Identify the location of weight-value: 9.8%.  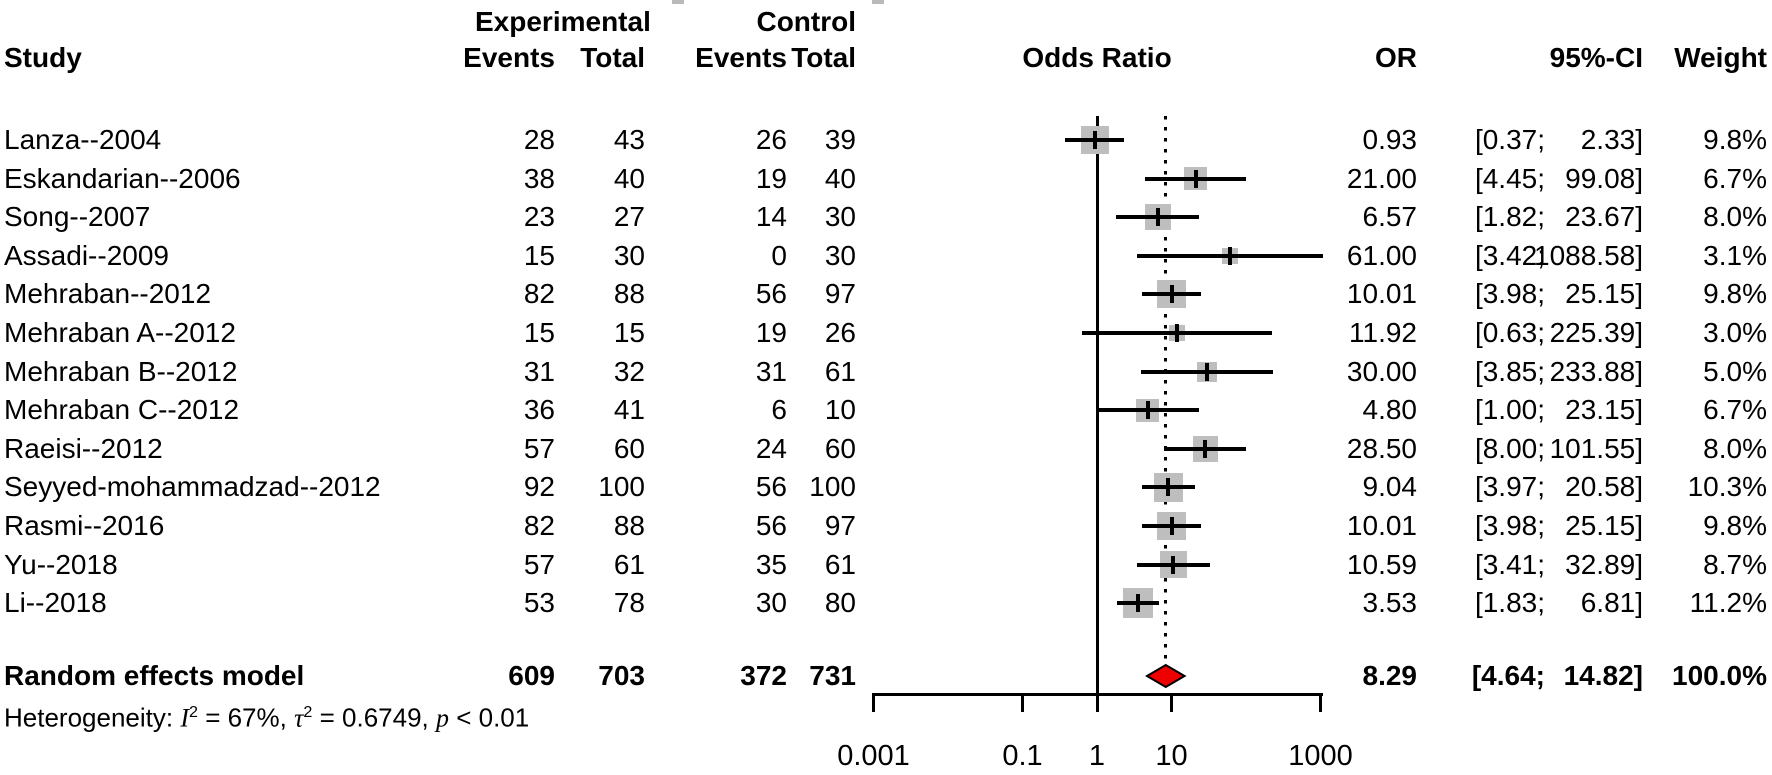
(1735, 139).